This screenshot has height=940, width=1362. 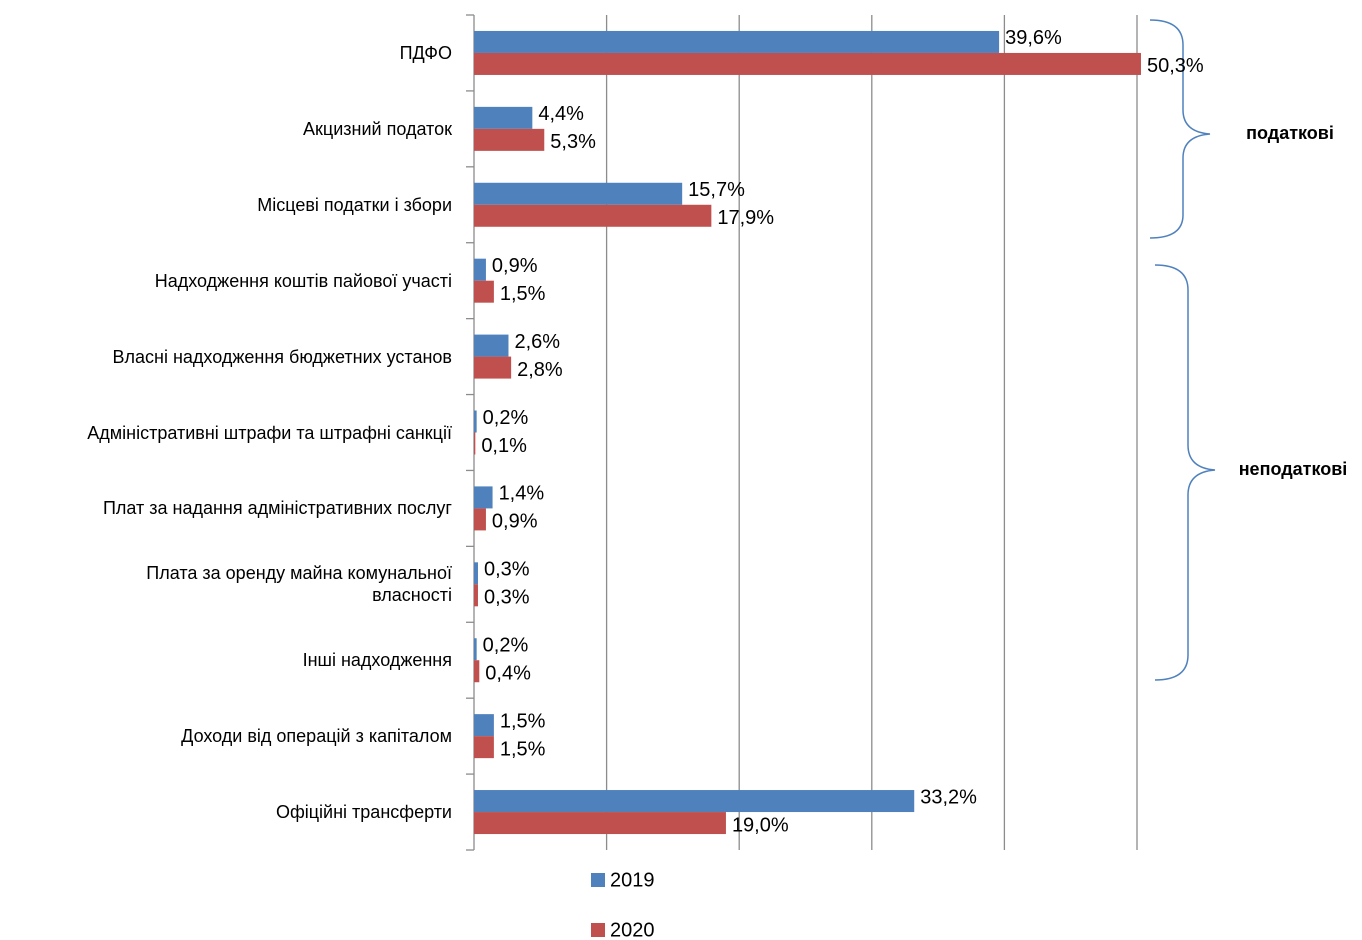 What do you see at coordinates (573, 142) in the screenshot?
I see `value-label: 5,3%` at bounding box center [573, 142].